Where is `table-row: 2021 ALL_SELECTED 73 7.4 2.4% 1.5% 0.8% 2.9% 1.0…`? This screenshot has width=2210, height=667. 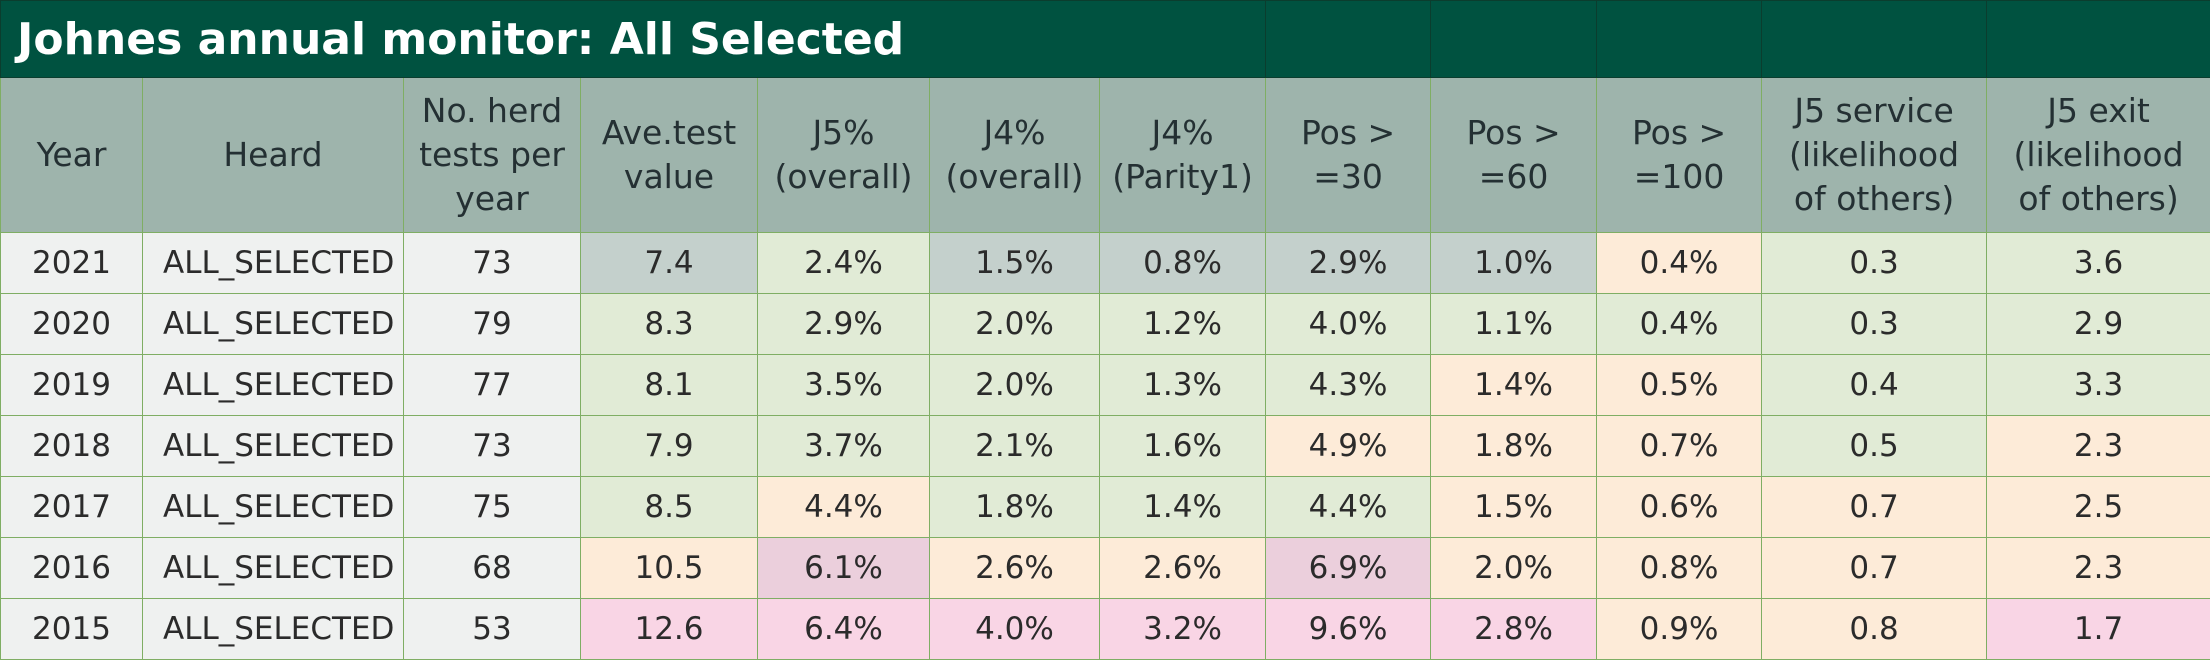
table-row: 2021 ALL_SELECTED 73 7.4 2.4% 1.5% 0.8% 2.9% 1.0… is located at coordinates (1105, 263).